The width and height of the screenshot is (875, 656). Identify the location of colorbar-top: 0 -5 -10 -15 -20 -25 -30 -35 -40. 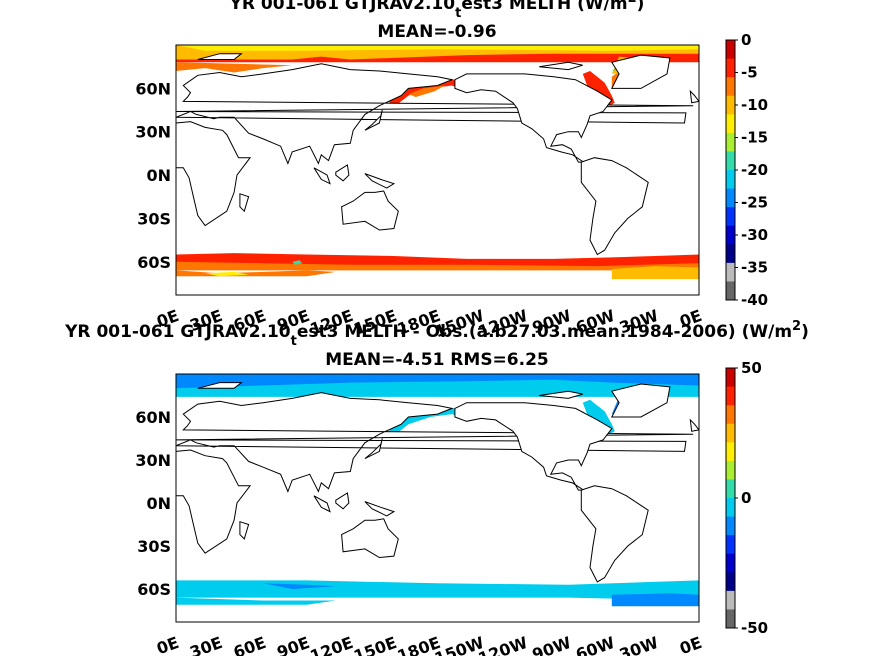
(746, 170).